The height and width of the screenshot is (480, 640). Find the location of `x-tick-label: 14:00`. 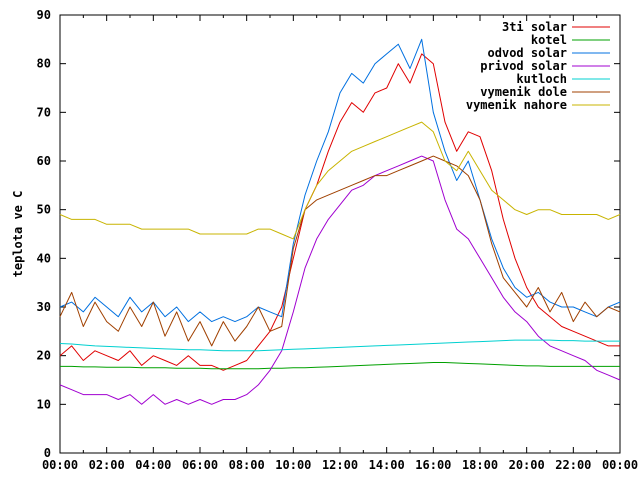

x-tick-label: 14:00 is located at coordinates (387, 465).